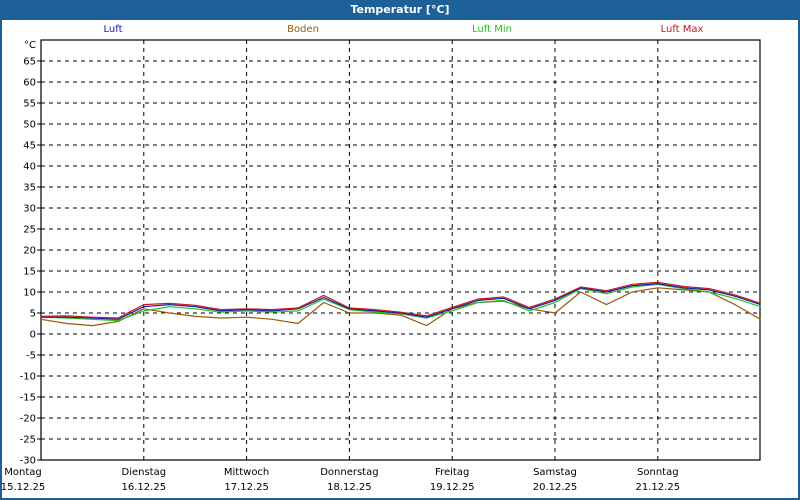  I want to click on y-tick-label: -15, so click(28, 398).